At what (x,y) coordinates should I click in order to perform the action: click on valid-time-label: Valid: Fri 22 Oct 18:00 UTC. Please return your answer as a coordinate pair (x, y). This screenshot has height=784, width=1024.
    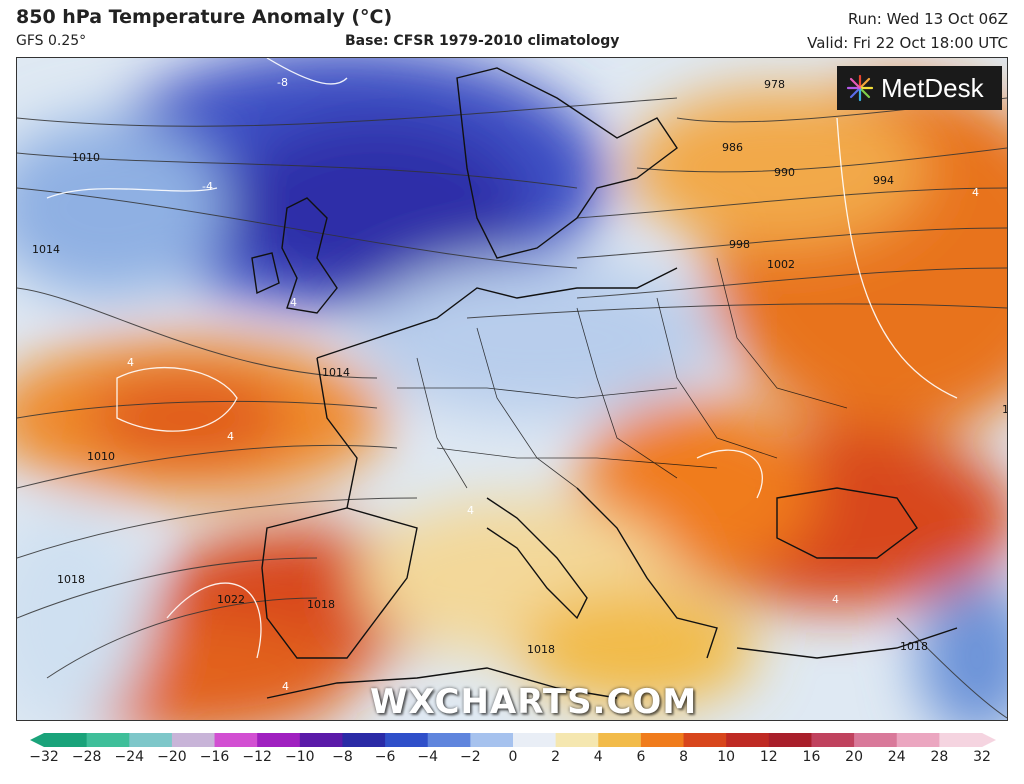
    Looking at the image, I should click on (907, 43).